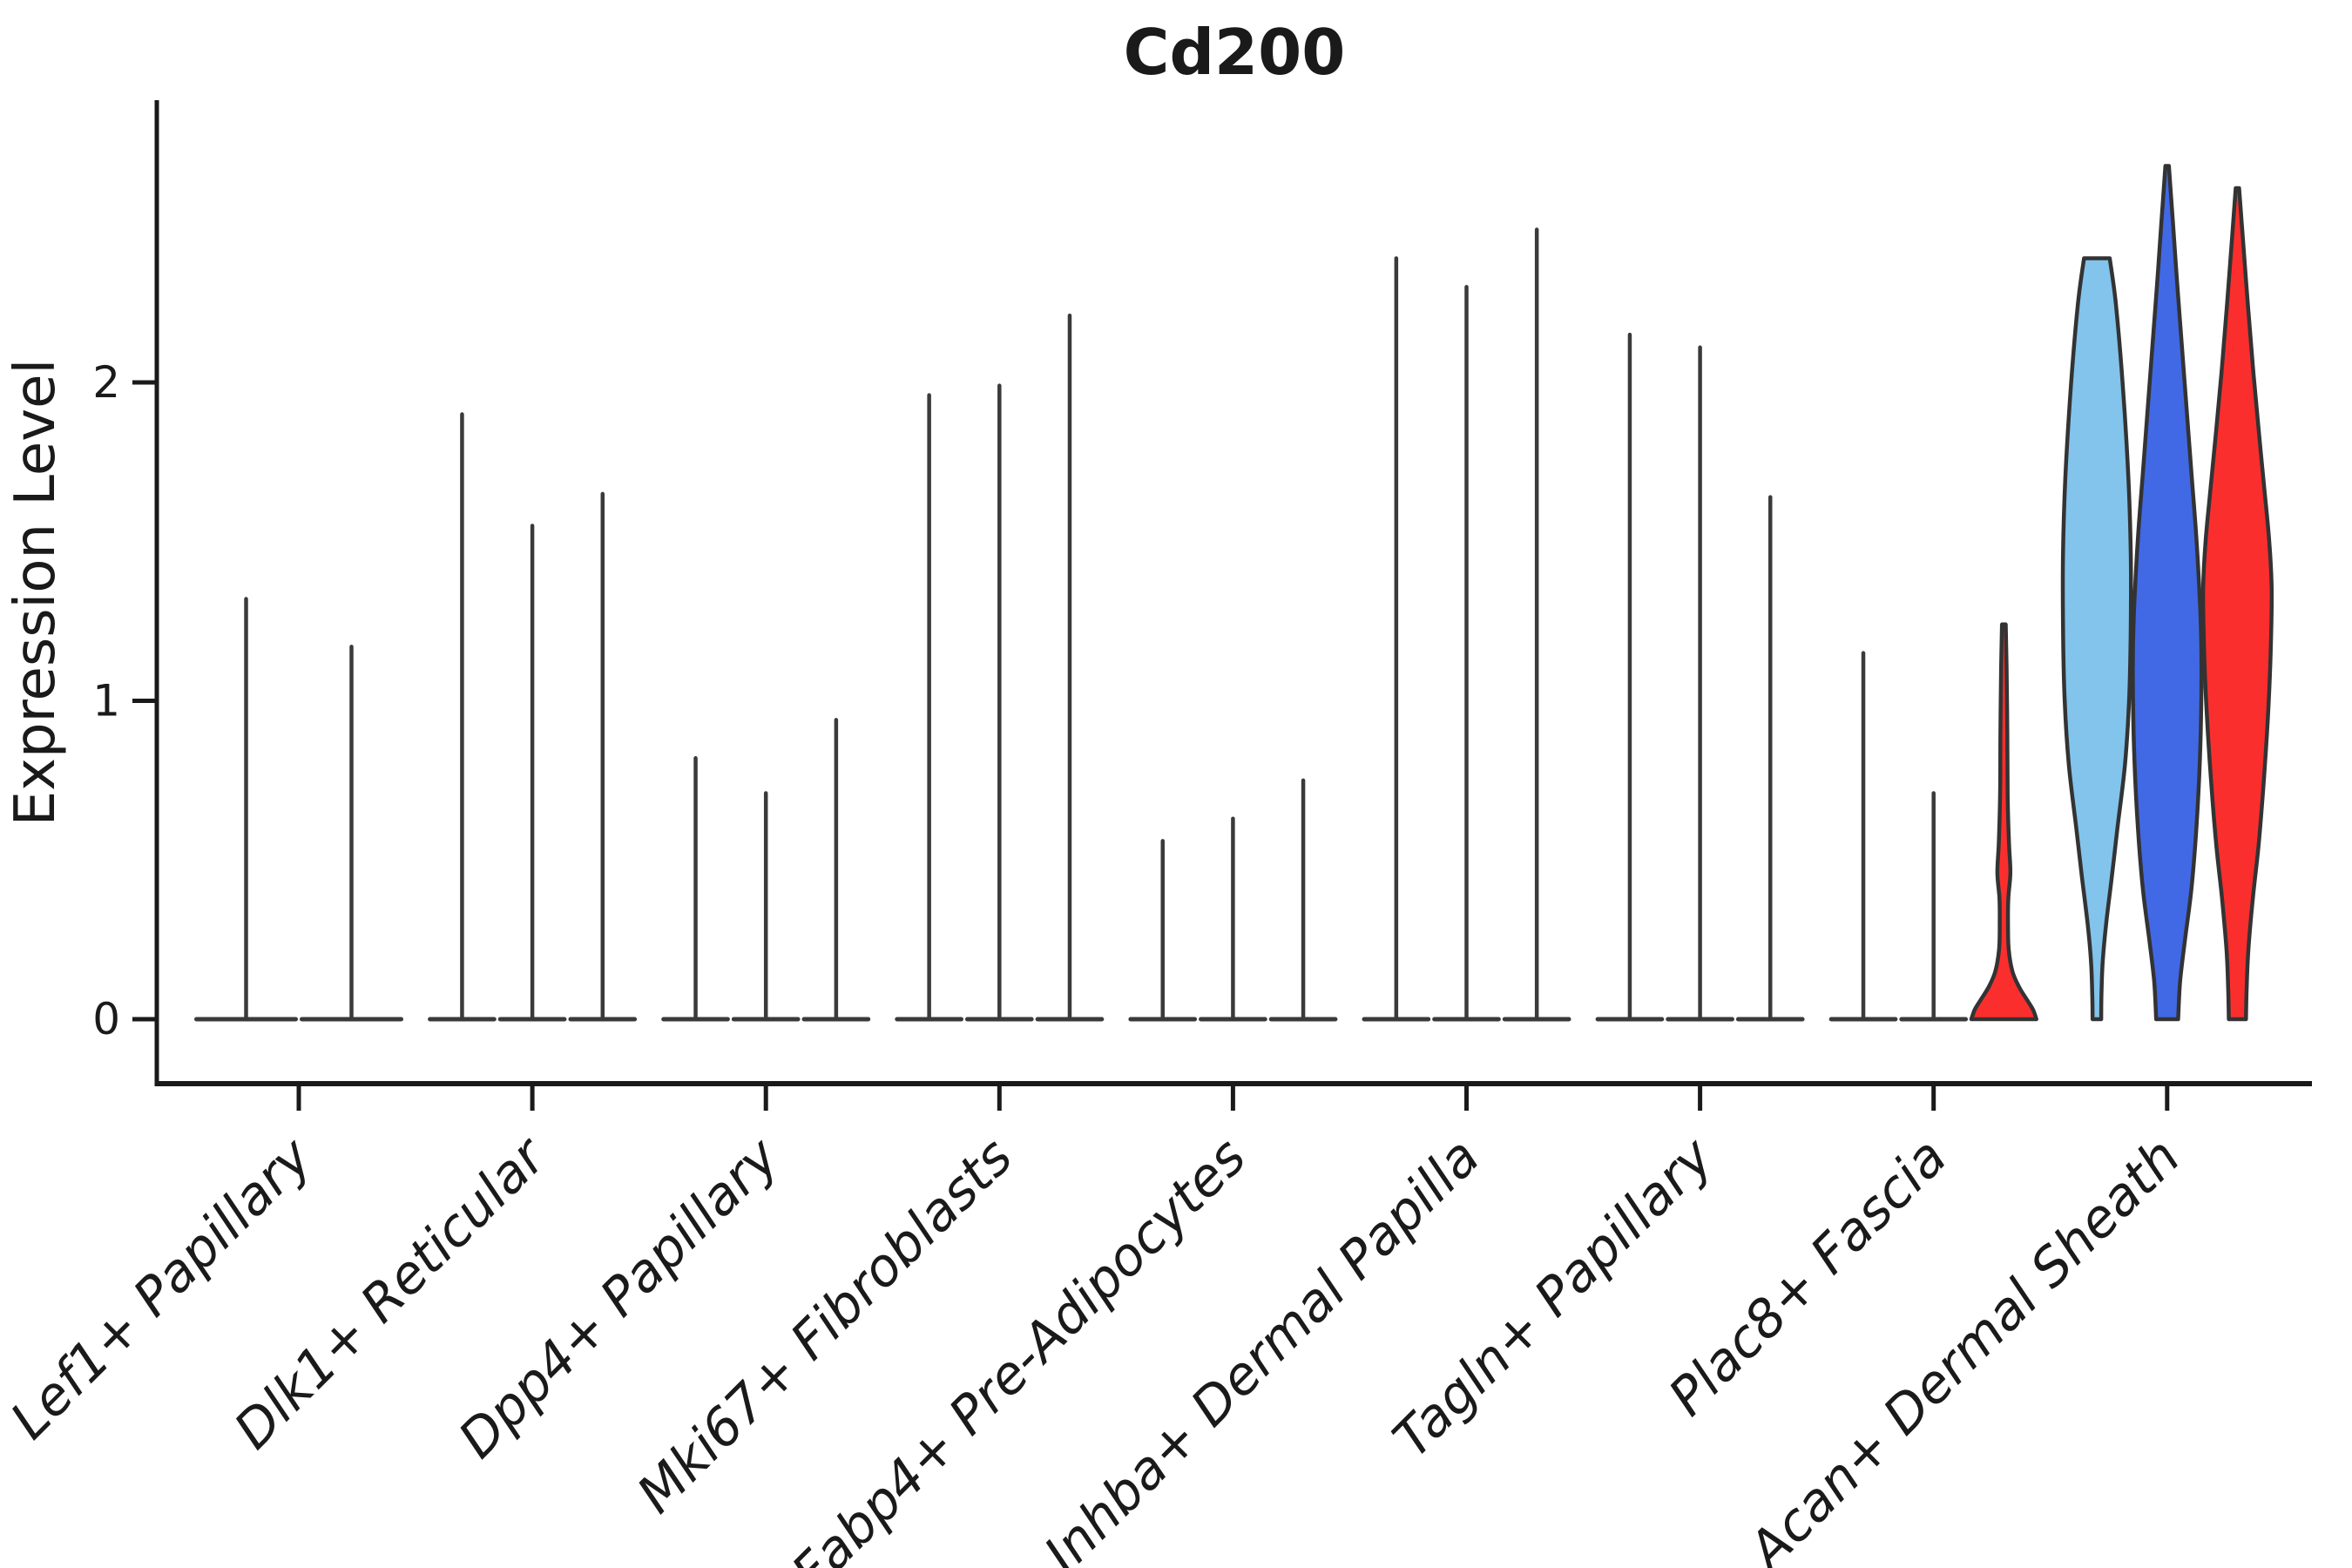 The height and width of the screenshot is (1568, 2352). Describe the element at coordinates (825, 1325) in the screenshot. I see `x-tick-label: Mki67+ Fibroblasts` at that location.